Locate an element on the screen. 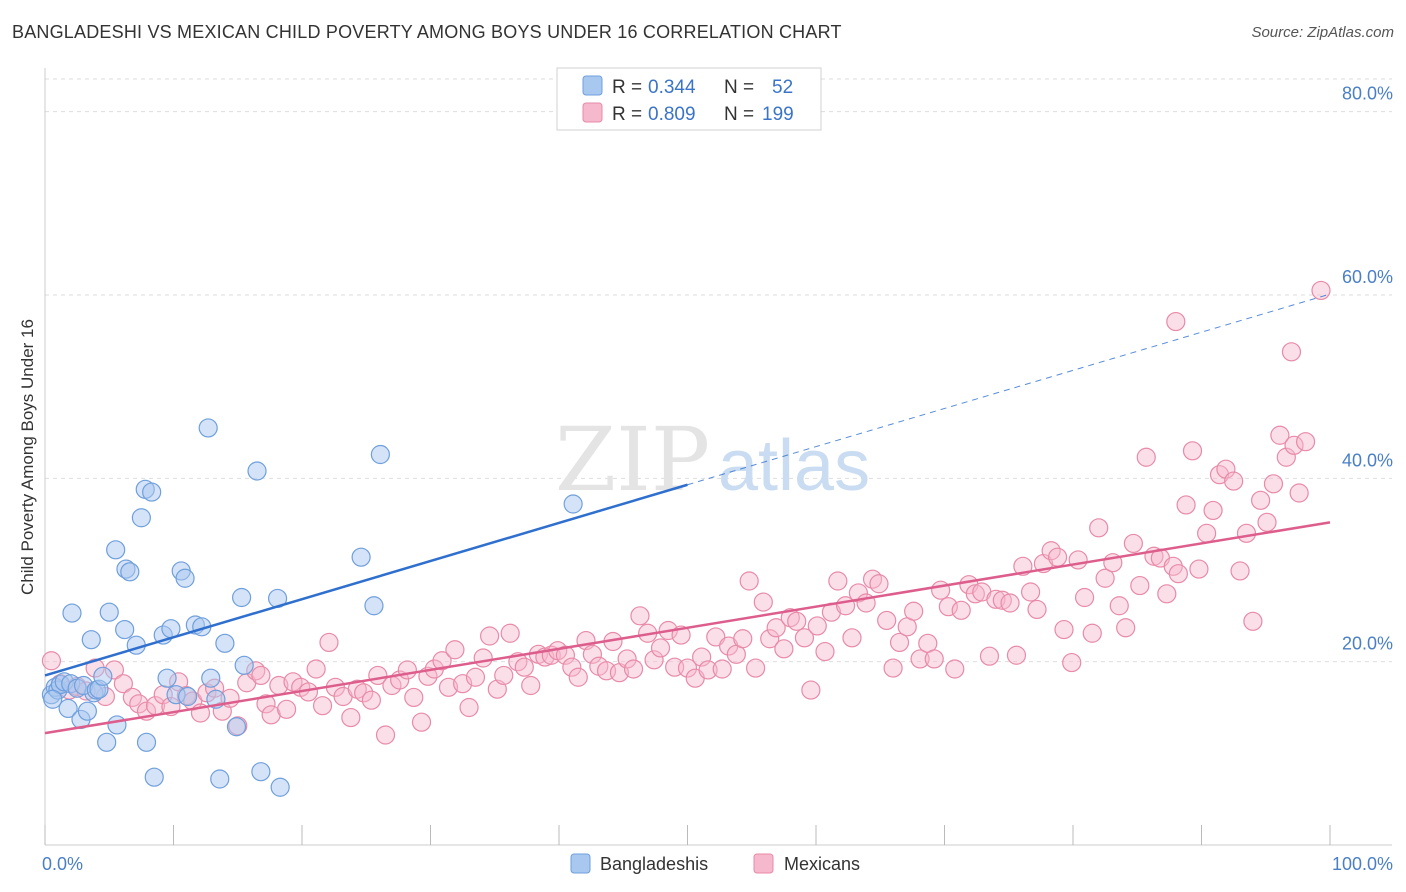 This screenshot has height=892, width=1406. y-tick-label-40: 40.0% is located at coordinates (1367, 460).